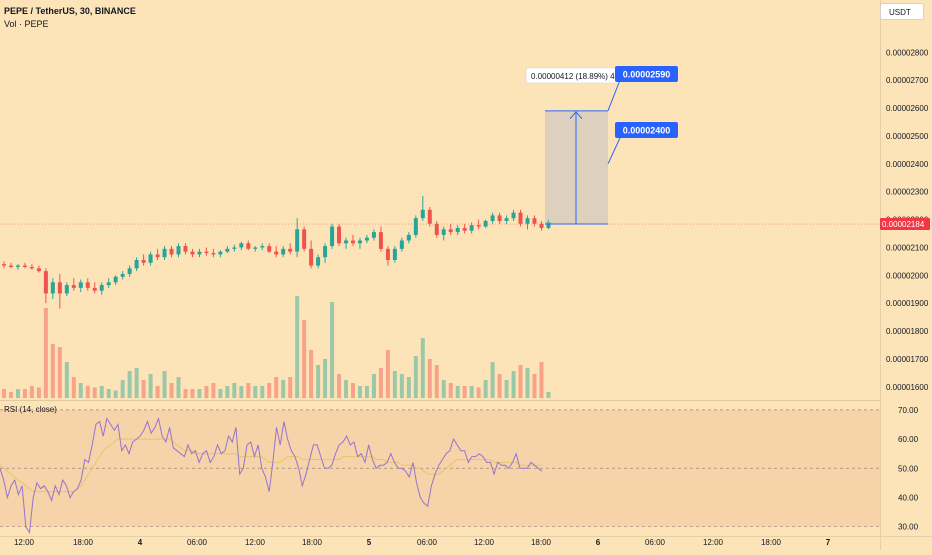 This screenshot has height=555, width=932. What do you see at coordinates (907, 164) in the screenshot?
I see `price-tick-label: 0.00002400` at bounding box center [907, 164].